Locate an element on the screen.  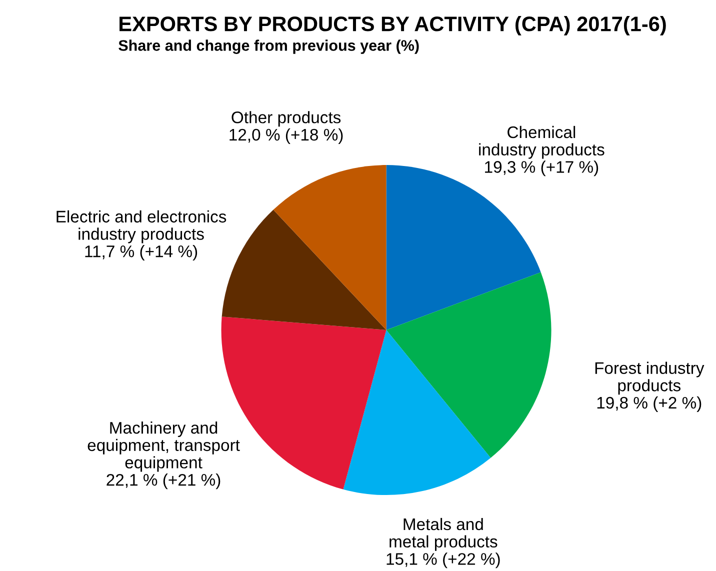
data-label: 15,1 % (+22 %) is located at coordinates (443, 560).